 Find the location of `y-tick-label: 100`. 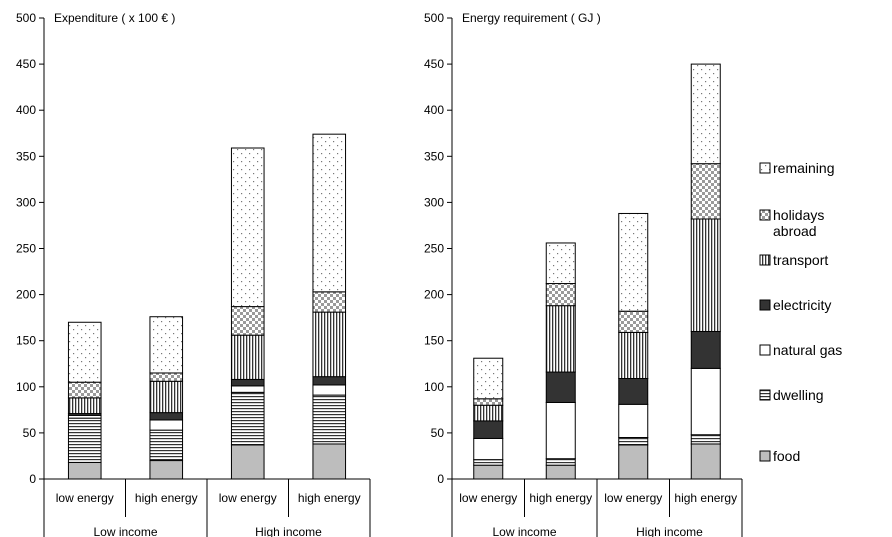

y-tick-label: 100 is located at coordinates (434, 387).